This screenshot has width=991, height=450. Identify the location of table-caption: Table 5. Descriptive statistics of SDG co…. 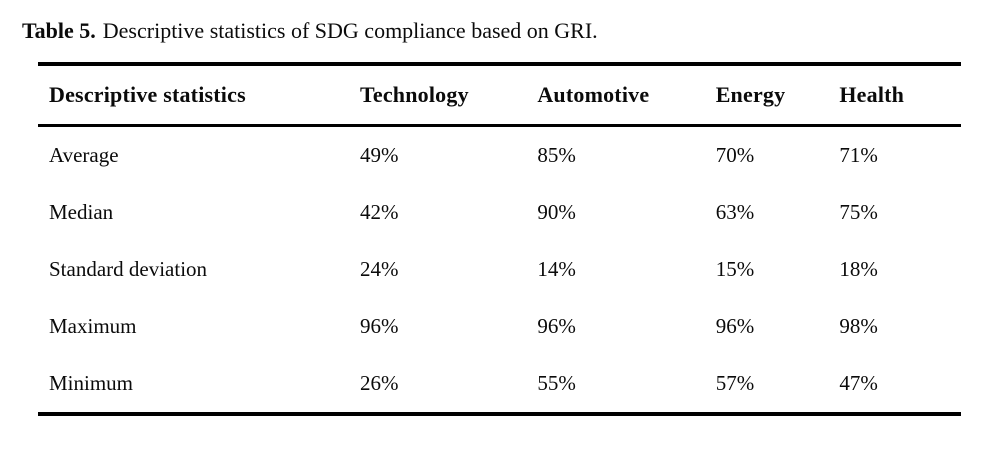
(310, 31).